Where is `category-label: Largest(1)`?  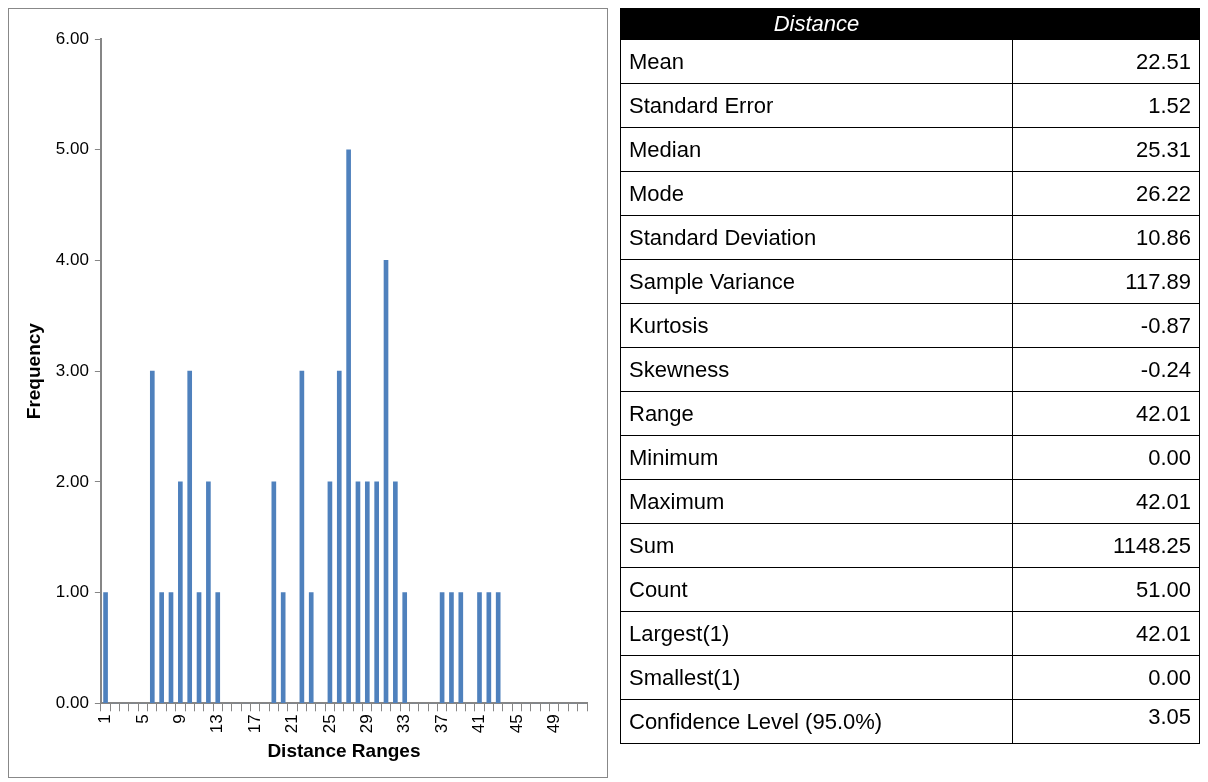
category-label: Largest(1) is located at coordinates (816, 633).